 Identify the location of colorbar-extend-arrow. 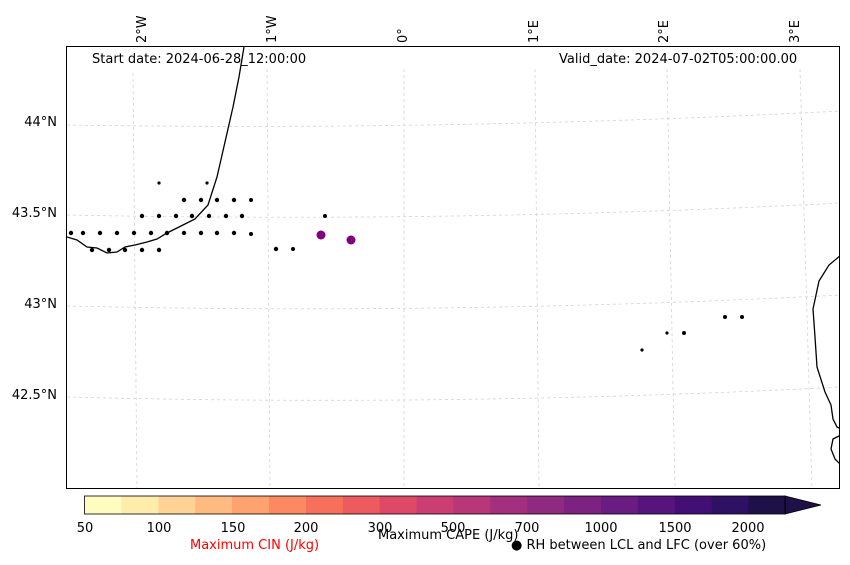
(803, 505).